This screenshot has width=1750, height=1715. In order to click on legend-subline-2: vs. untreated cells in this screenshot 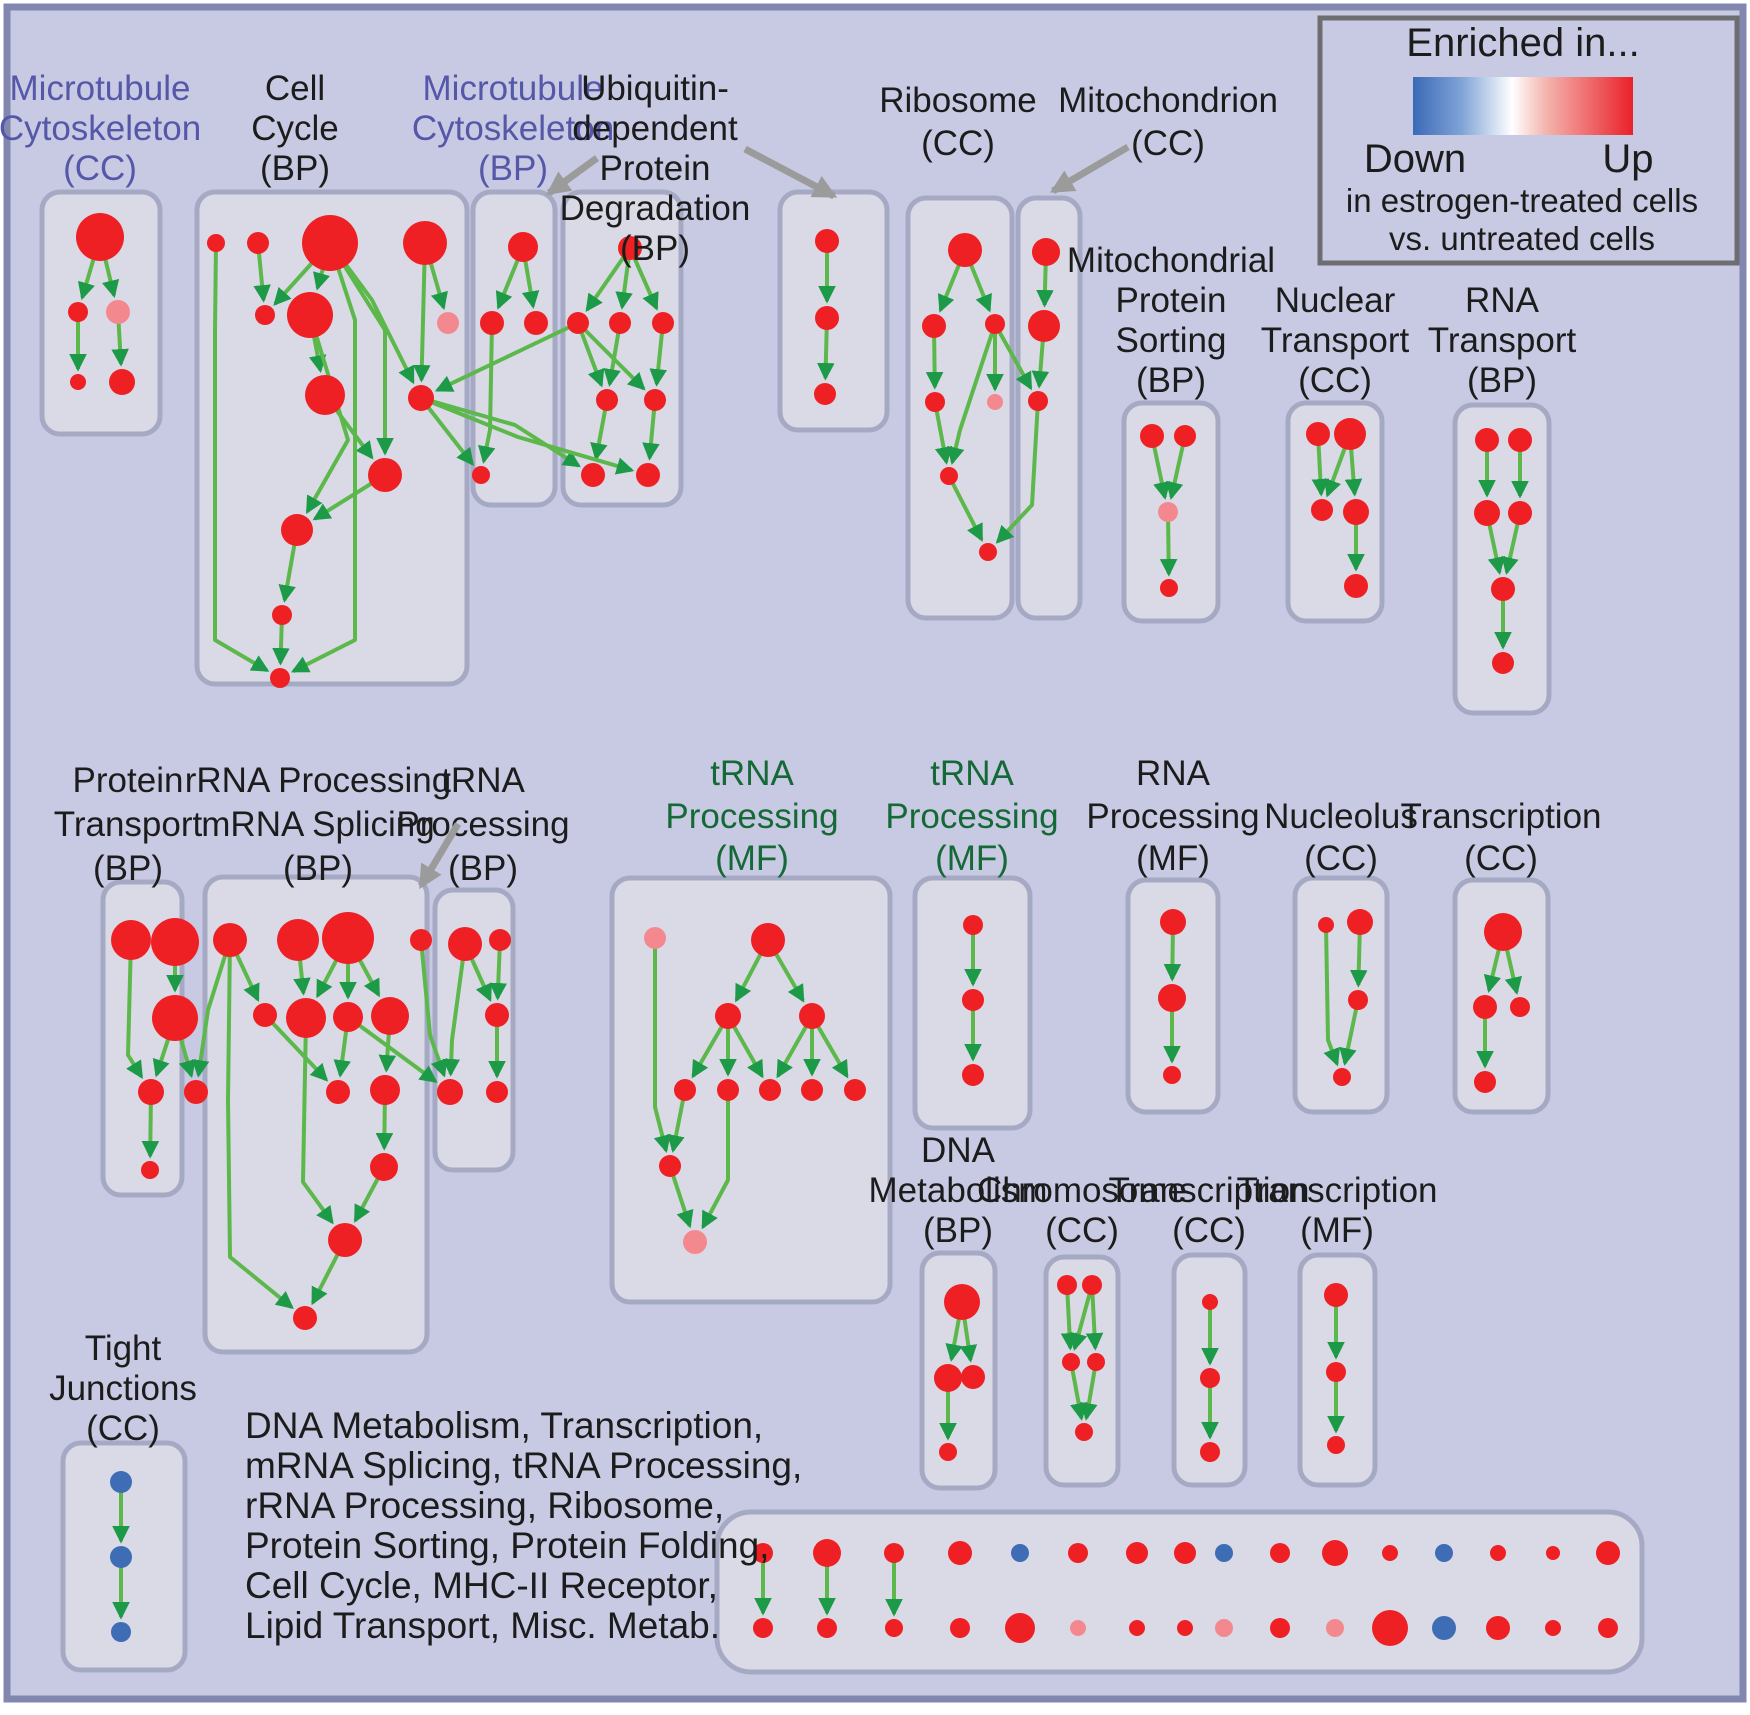, I will do `click(1522, 238)`.